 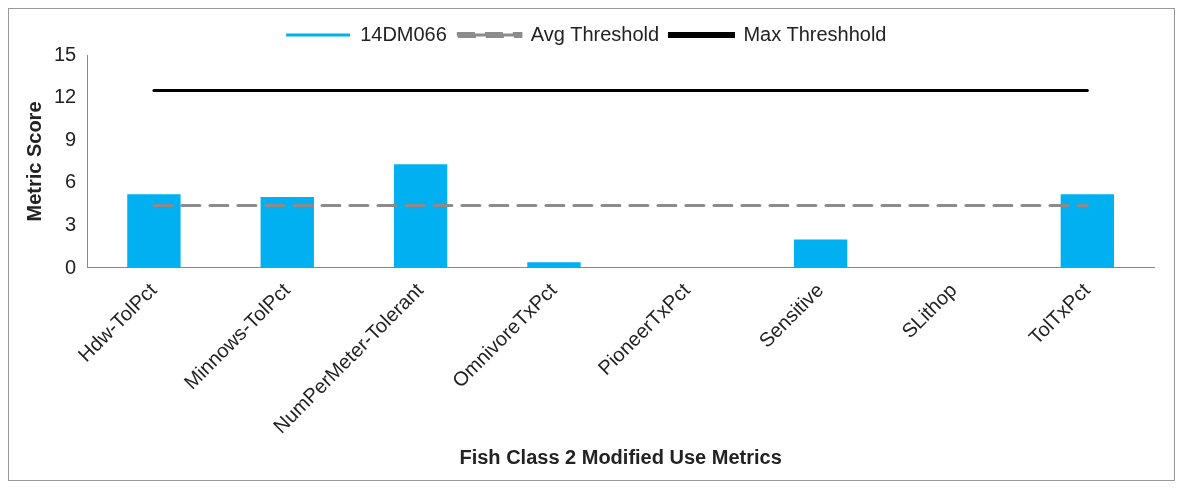 What do you see at coordinates (71, 266) in the screenshot?
I see `y-tick-label: 0` at bounding box center [71, 266].